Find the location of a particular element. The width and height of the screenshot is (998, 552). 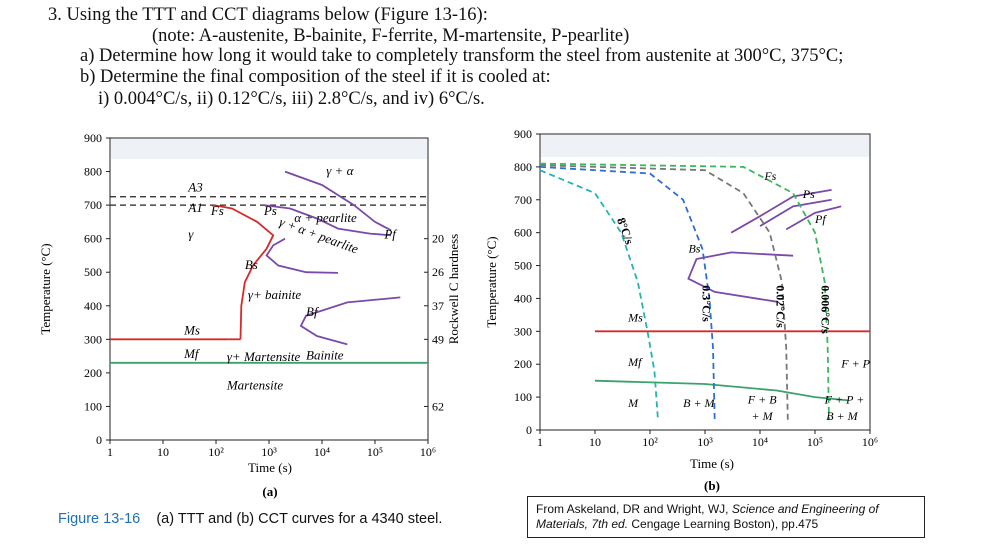

ttt-y-axis-label: Temperature (°C) is located at coordinates (45, 288).